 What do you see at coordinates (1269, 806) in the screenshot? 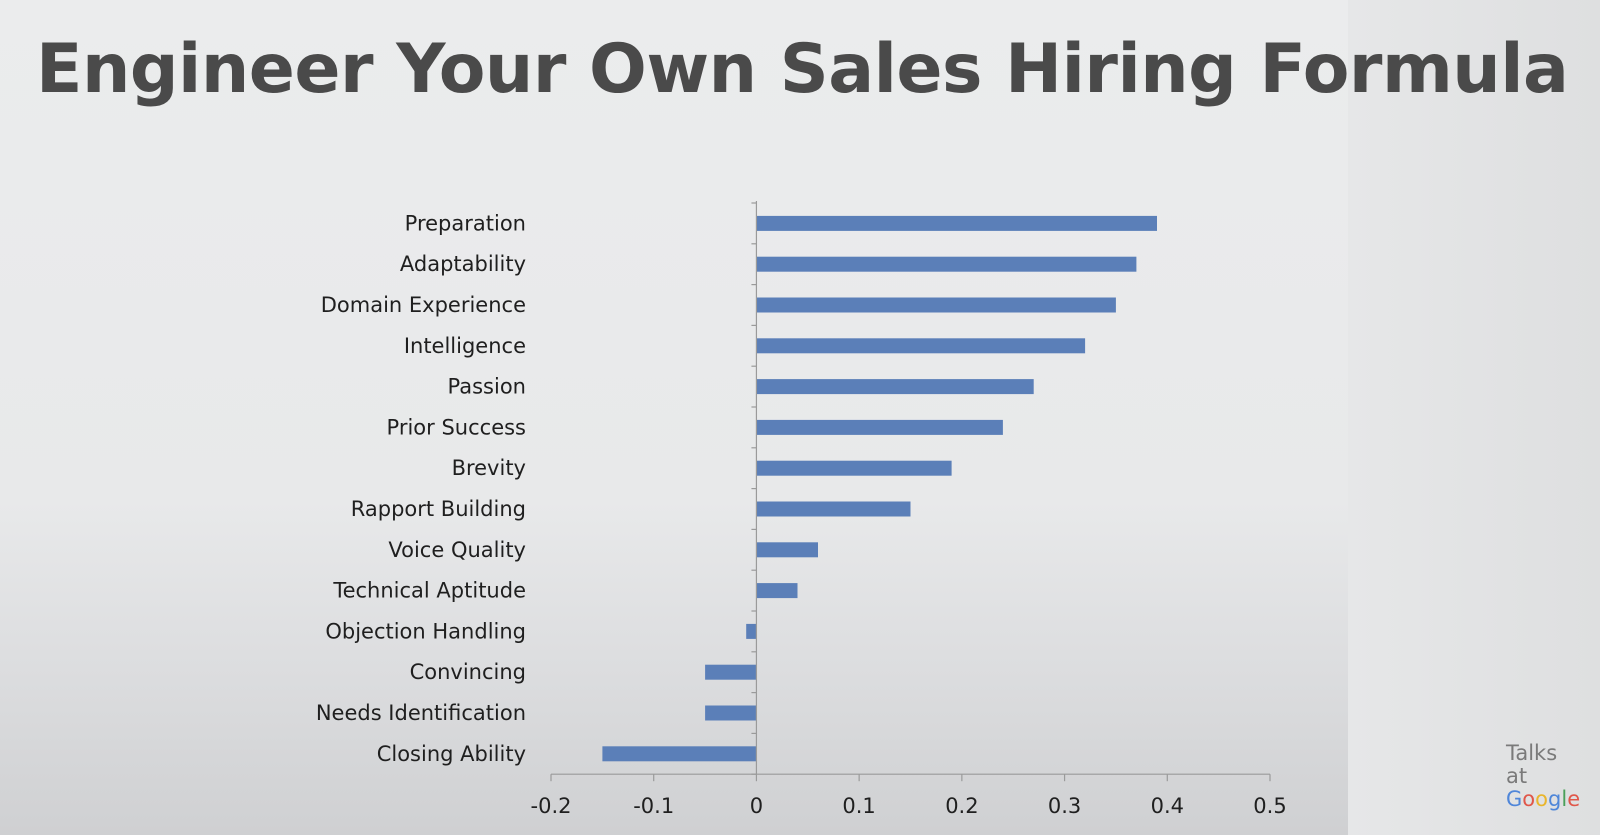
I see `x-tick-label: 0.5` at bounding box center [1269, 806].